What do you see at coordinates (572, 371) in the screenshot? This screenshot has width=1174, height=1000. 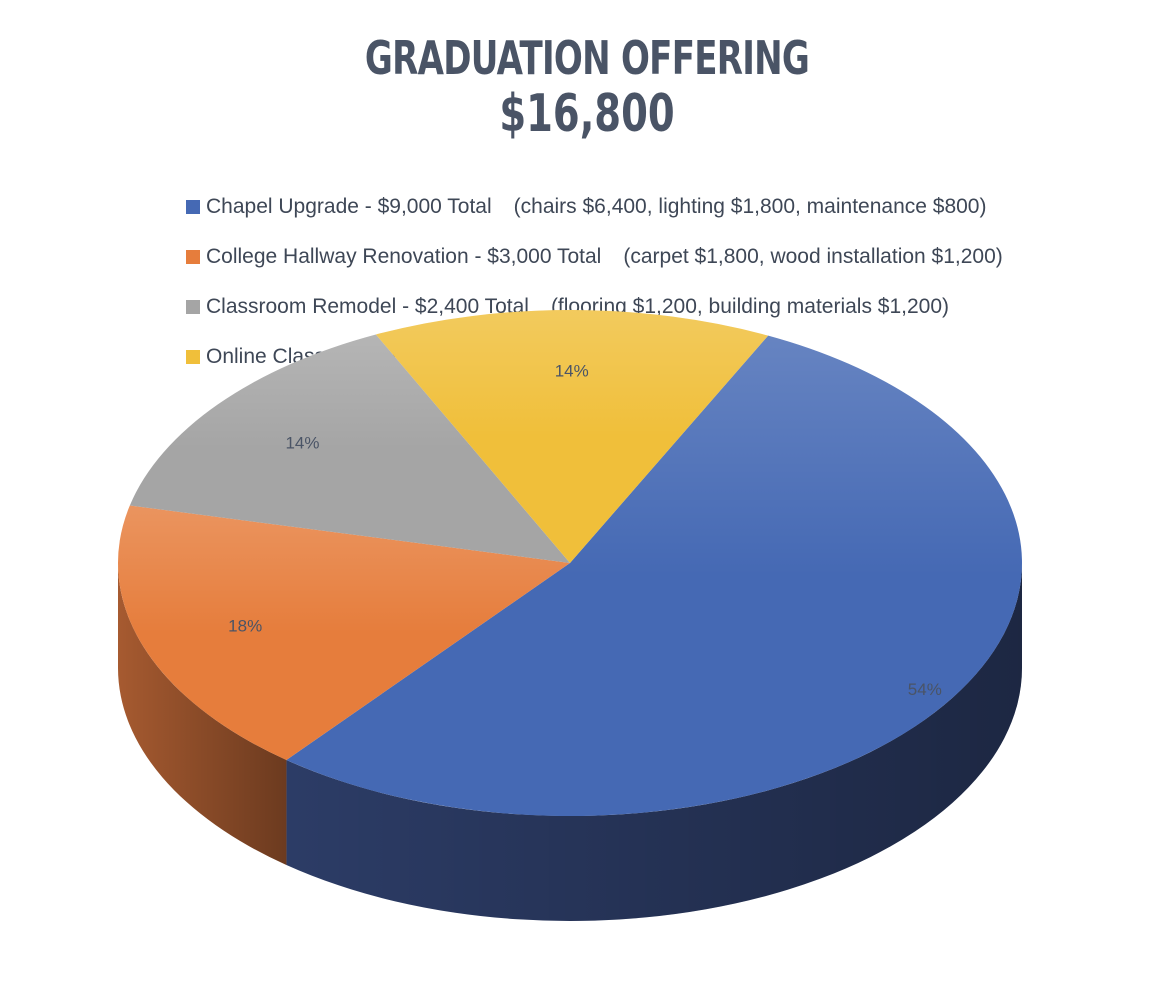 I see `data-label-online-class-support: 14%` at bounding box center [572, 371].